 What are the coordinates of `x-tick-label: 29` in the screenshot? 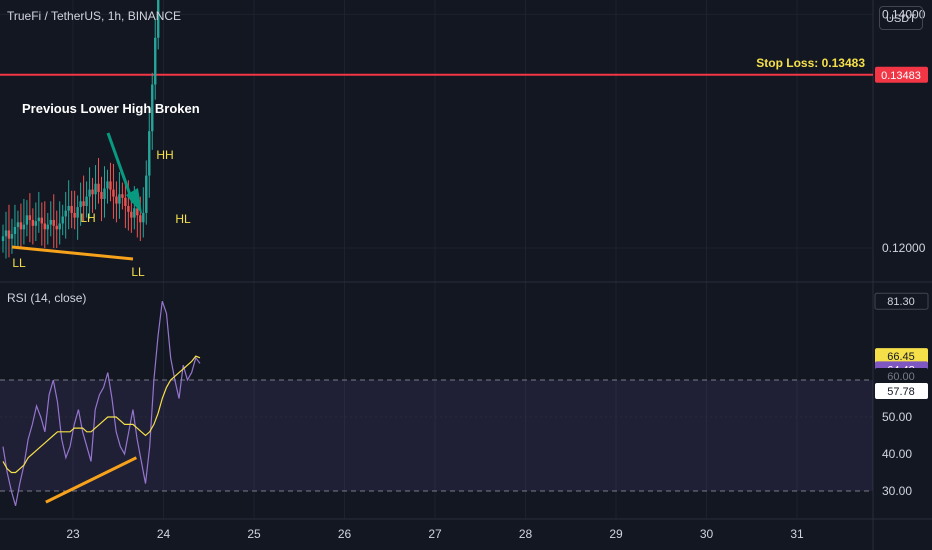 It's located at (616, 534).